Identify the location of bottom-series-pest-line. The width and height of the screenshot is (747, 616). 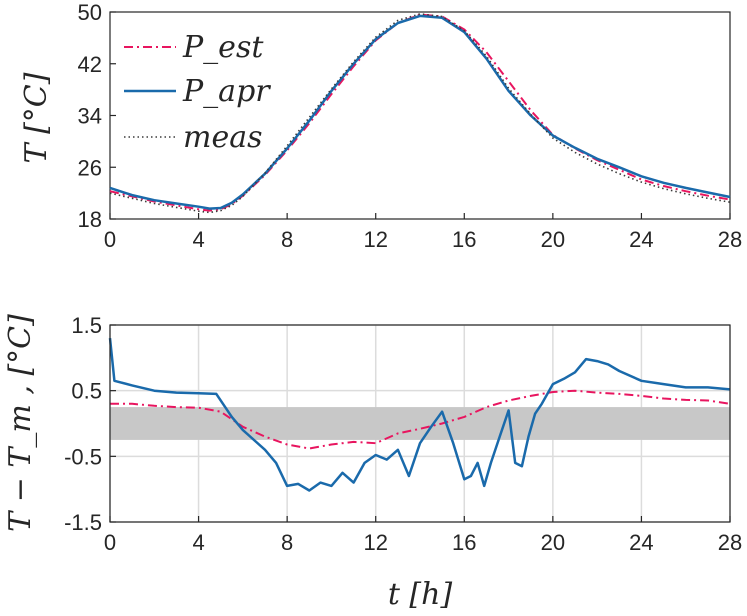
(420, 419).